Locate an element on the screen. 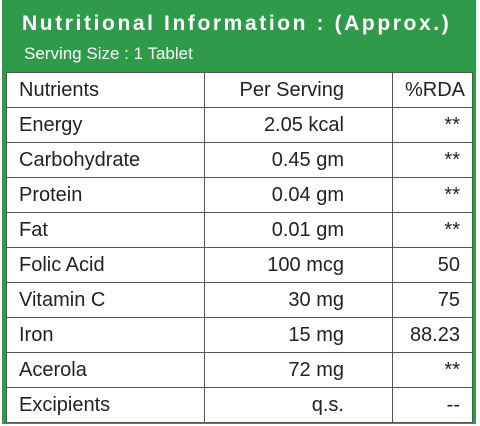 Image resolution: width=480 pixels, height=426 pixels. table-cell: Fat is located at coordinates (105, 230).